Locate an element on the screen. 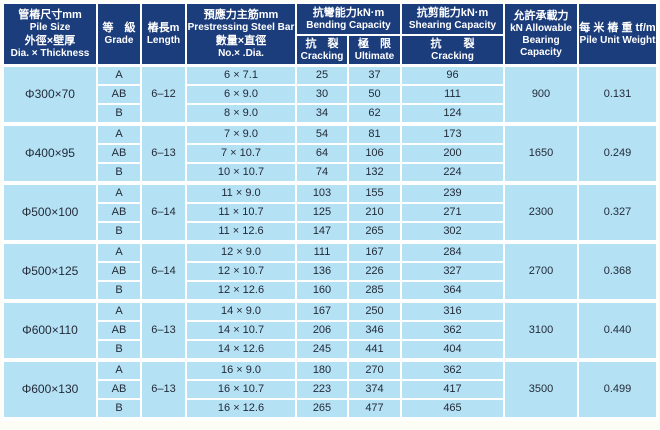 The width and height of the screenshot is (660, 430). bending-cracking-cell: 74 is located at coordinates (322, 173).